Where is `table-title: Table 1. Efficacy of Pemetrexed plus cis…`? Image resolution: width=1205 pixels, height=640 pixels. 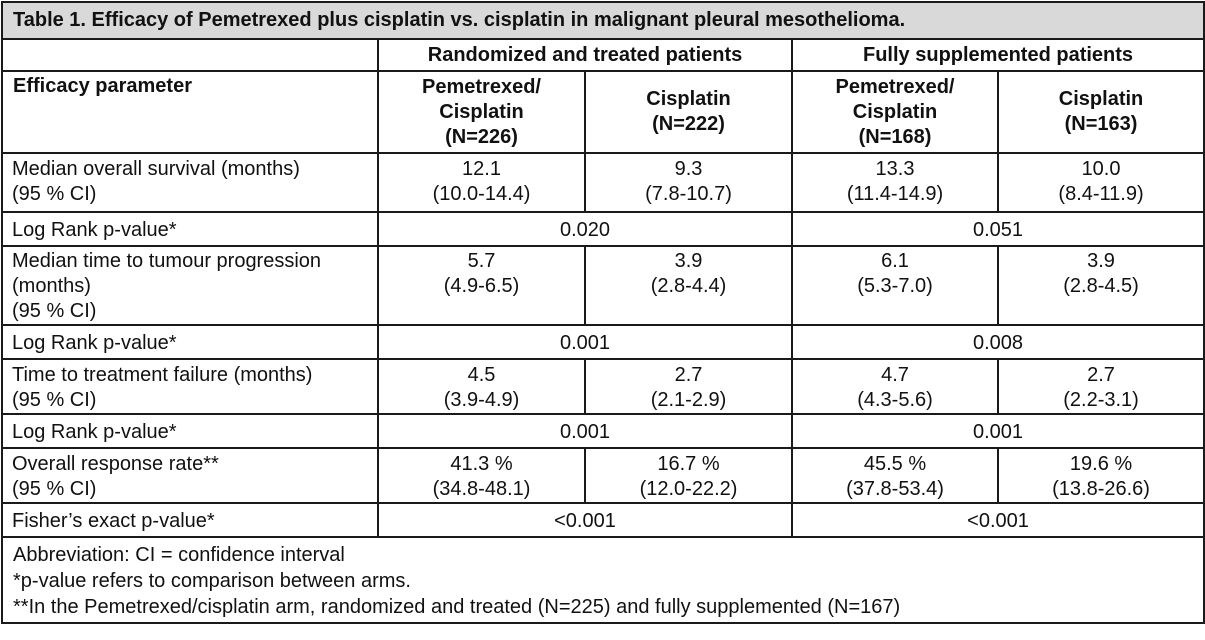
table-title: Table 1. Efficacy of Pemetrexed plus cis… is located at coordinates (602, 20).